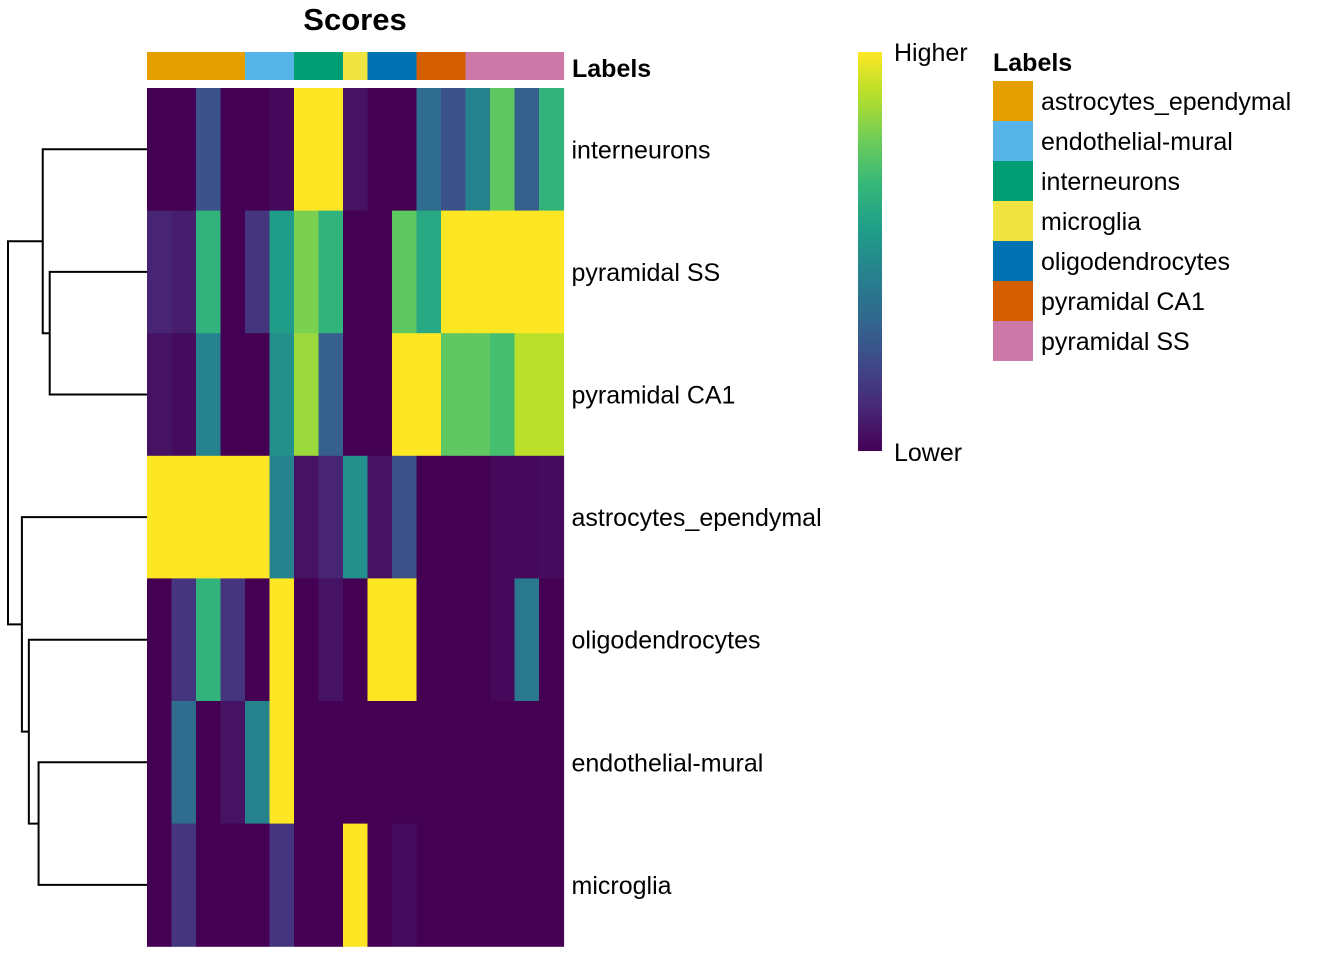 The image size is (1344, 960). I want to click on row-label: pyramidal SS, so click(646, 273).